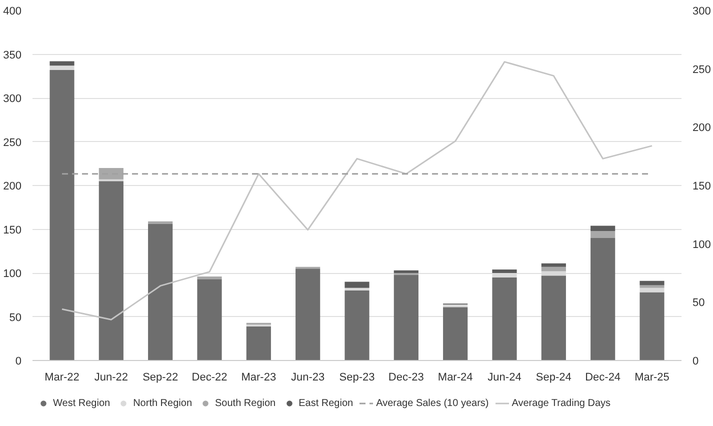 The image size is (713, 426). Describe the element at coordinates (701, 70) in the screenshot. I see `y2-tick-label: 250` at that location.